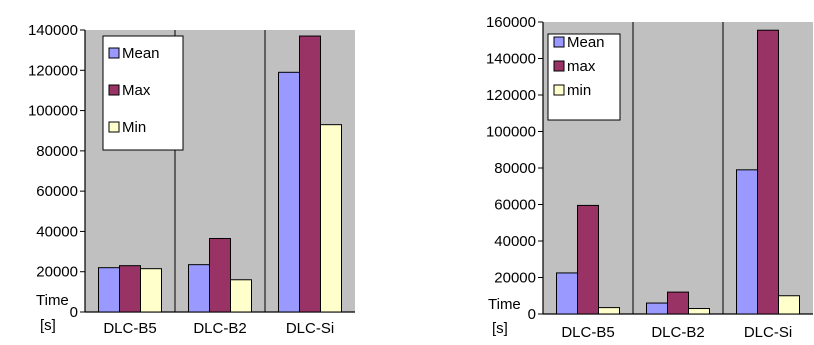  I want to click on legend: Mean max min, so click(584, 77).